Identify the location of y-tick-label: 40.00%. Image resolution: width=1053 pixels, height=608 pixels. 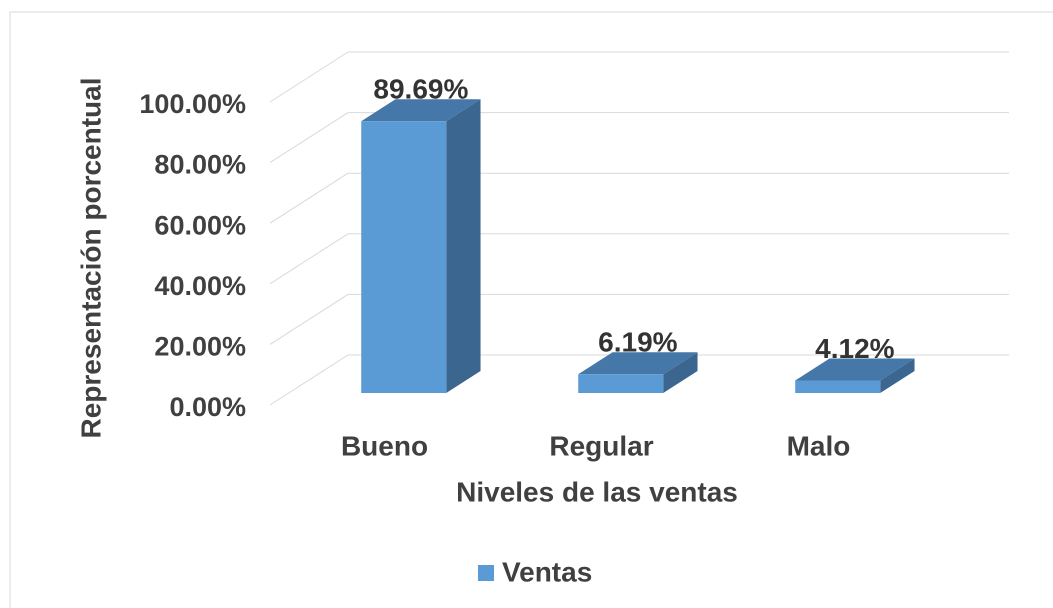
(200, 286).